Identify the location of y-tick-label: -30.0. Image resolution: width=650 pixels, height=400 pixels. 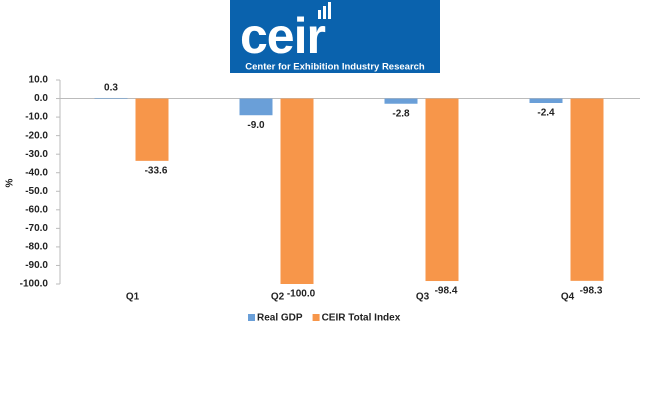
(36, 154).